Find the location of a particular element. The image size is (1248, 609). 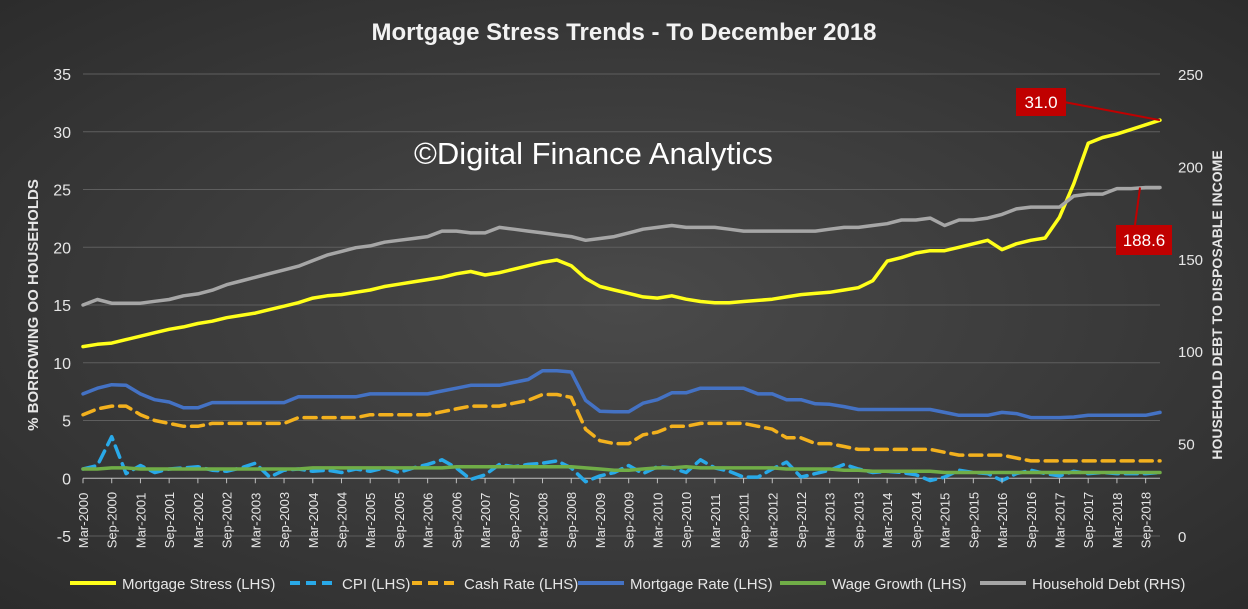

legend-label: Mortgage Stress (LHS) is located at coordinates (198, 584).